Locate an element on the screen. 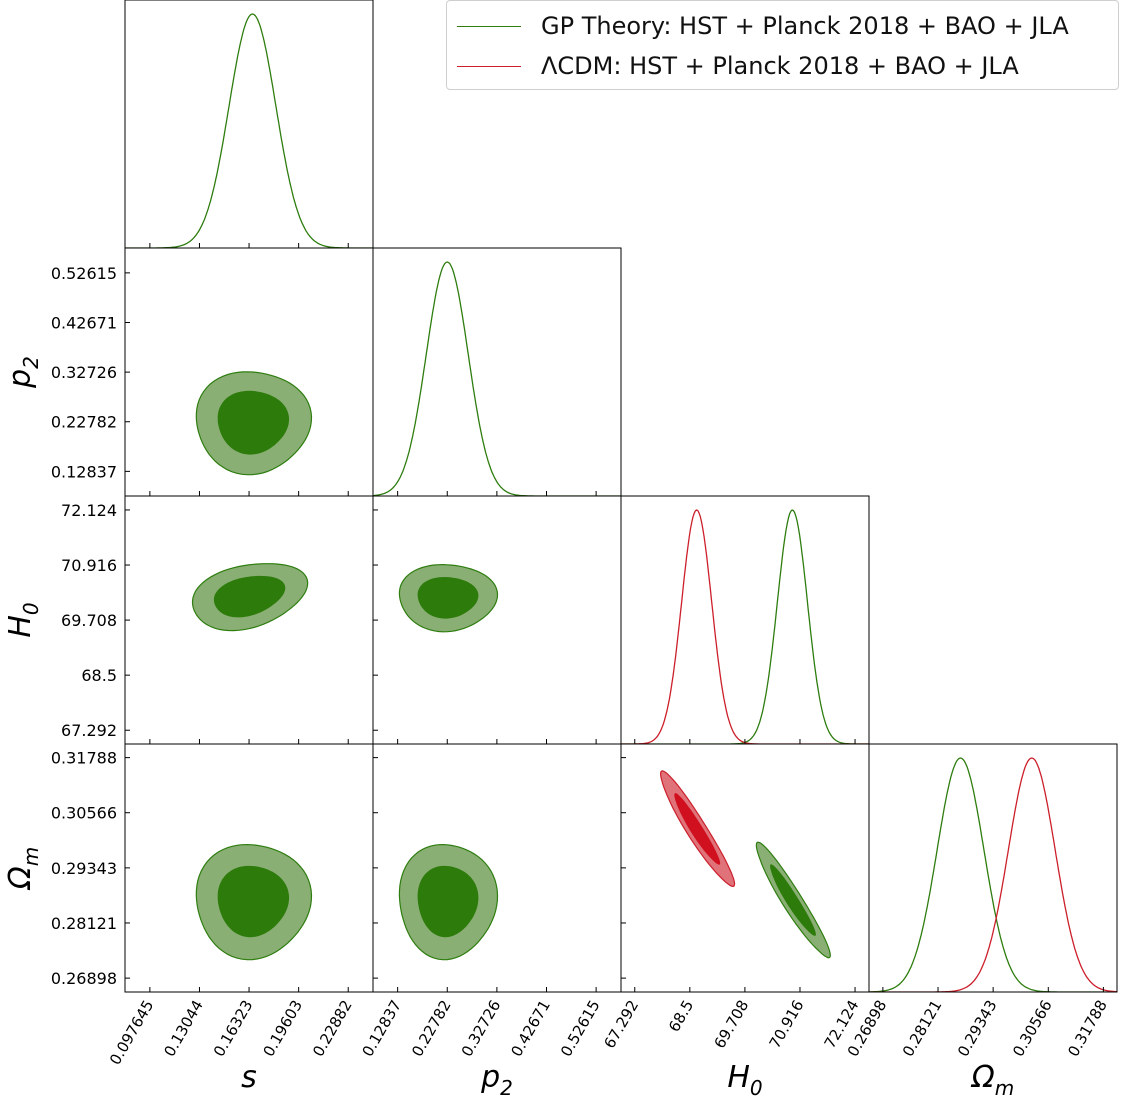 The image size is (1129, 1108). x-axis-label-Om: Ωm is located at coordinates (992, 1080).